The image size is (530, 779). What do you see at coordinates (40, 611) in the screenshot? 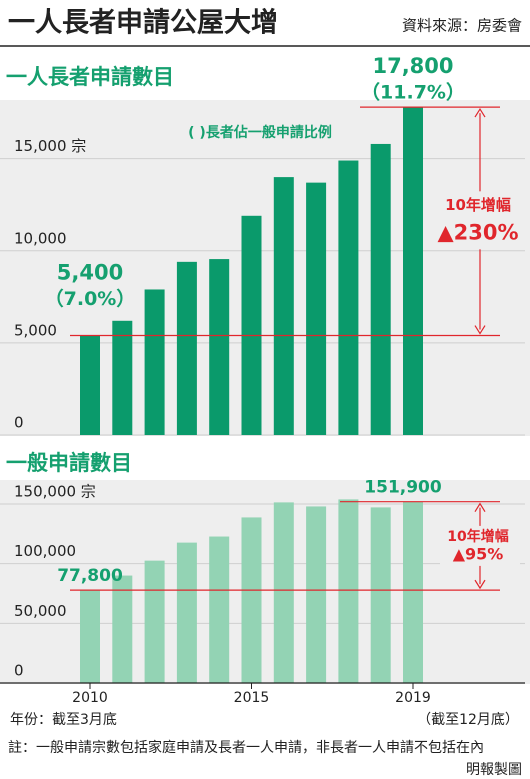
I see `y-tick-label: 50,000` at bounding box center [40, 611].